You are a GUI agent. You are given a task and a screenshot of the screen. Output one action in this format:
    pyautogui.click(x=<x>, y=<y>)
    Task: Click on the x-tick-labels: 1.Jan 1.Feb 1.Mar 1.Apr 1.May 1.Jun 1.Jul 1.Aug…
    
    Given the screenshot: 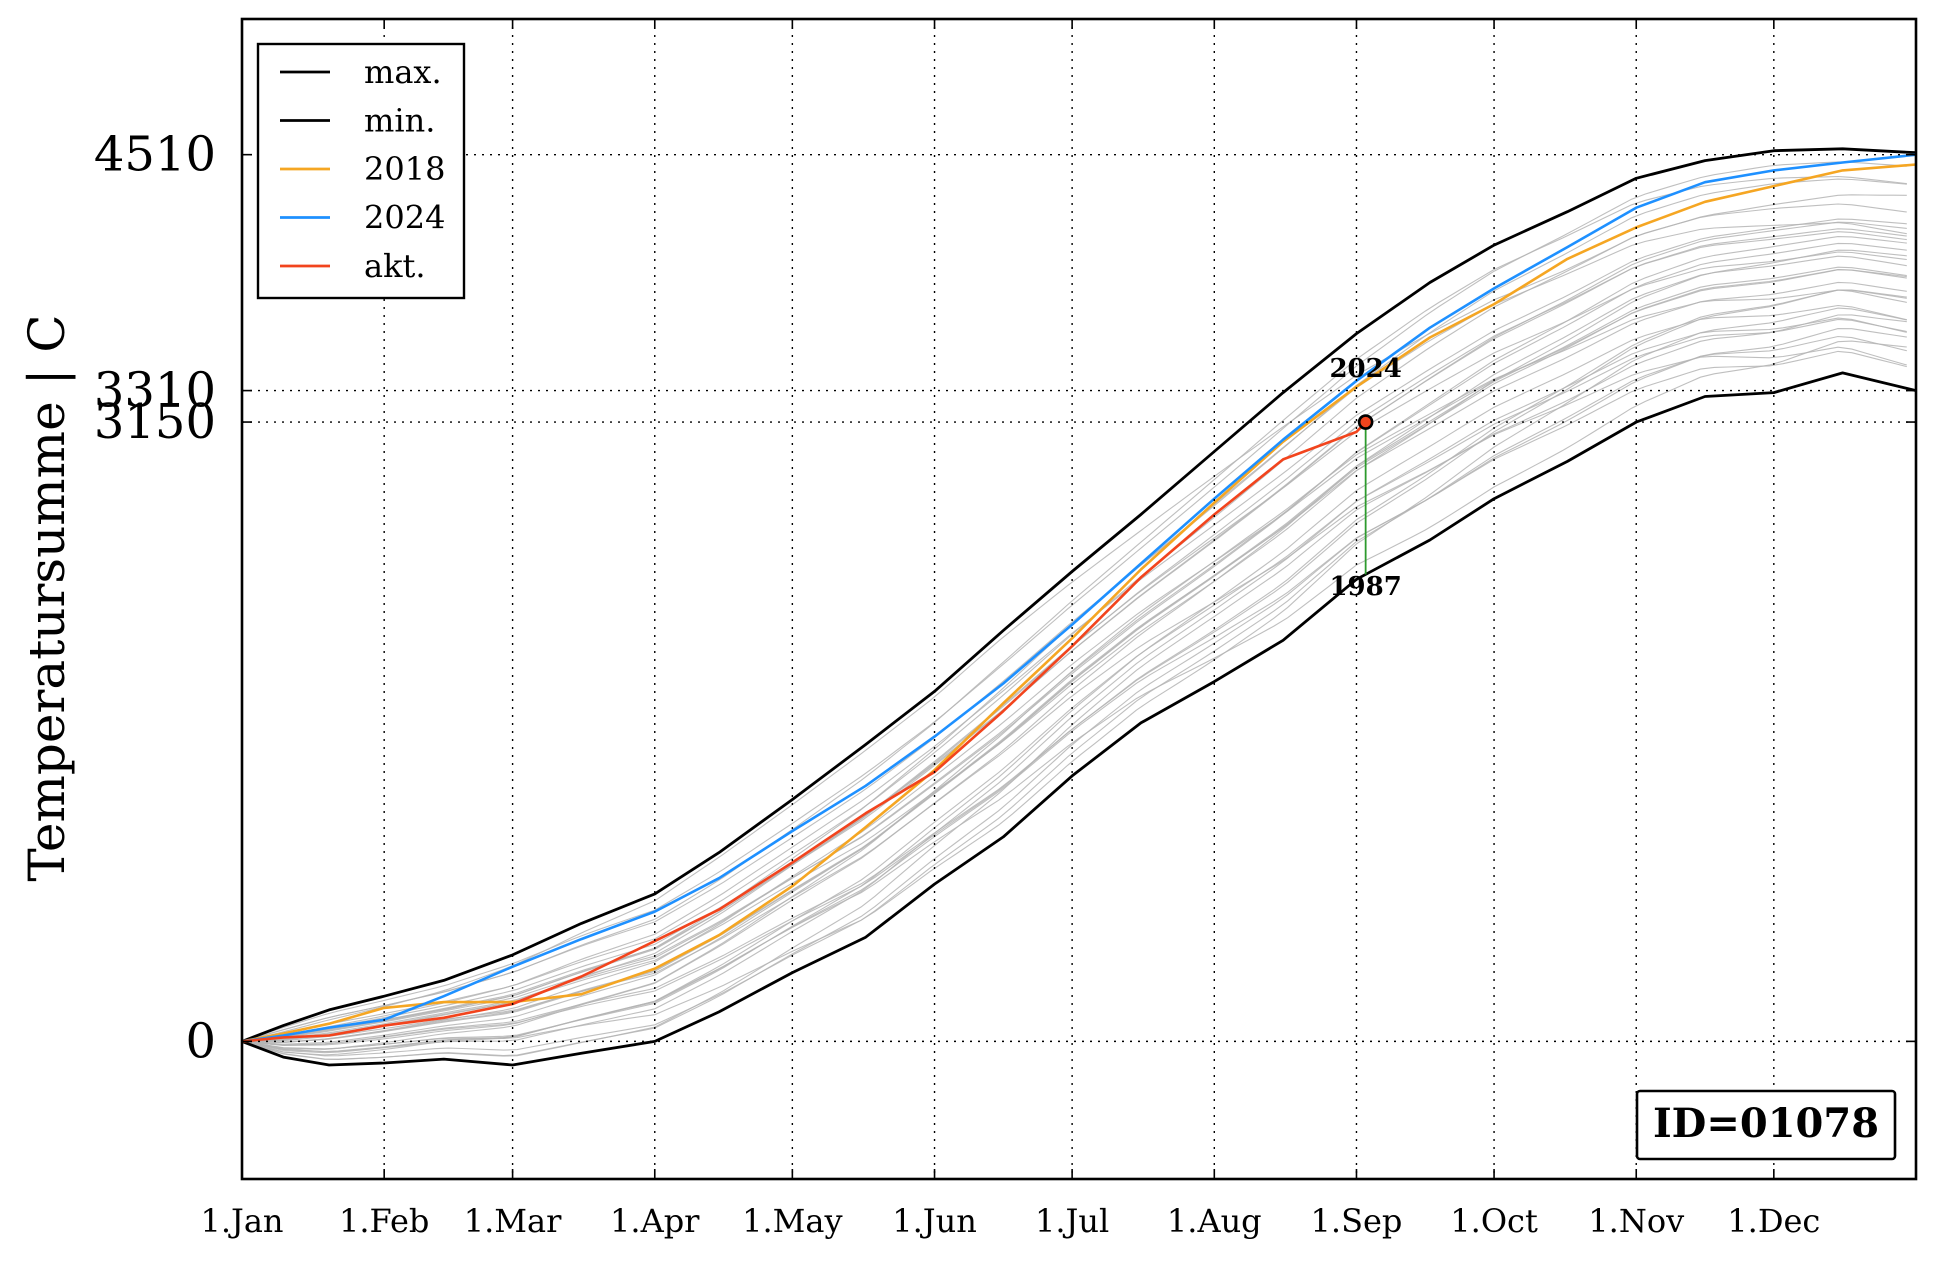 What is the action you would take?
    pyautogui.click(x=1010, y=1221)
    